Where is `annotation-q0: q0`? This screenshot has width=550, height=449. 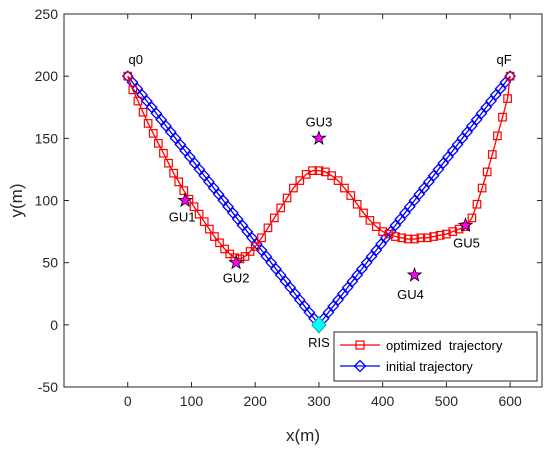 annotation-q0: q0 is located at coordinates (135, 59).